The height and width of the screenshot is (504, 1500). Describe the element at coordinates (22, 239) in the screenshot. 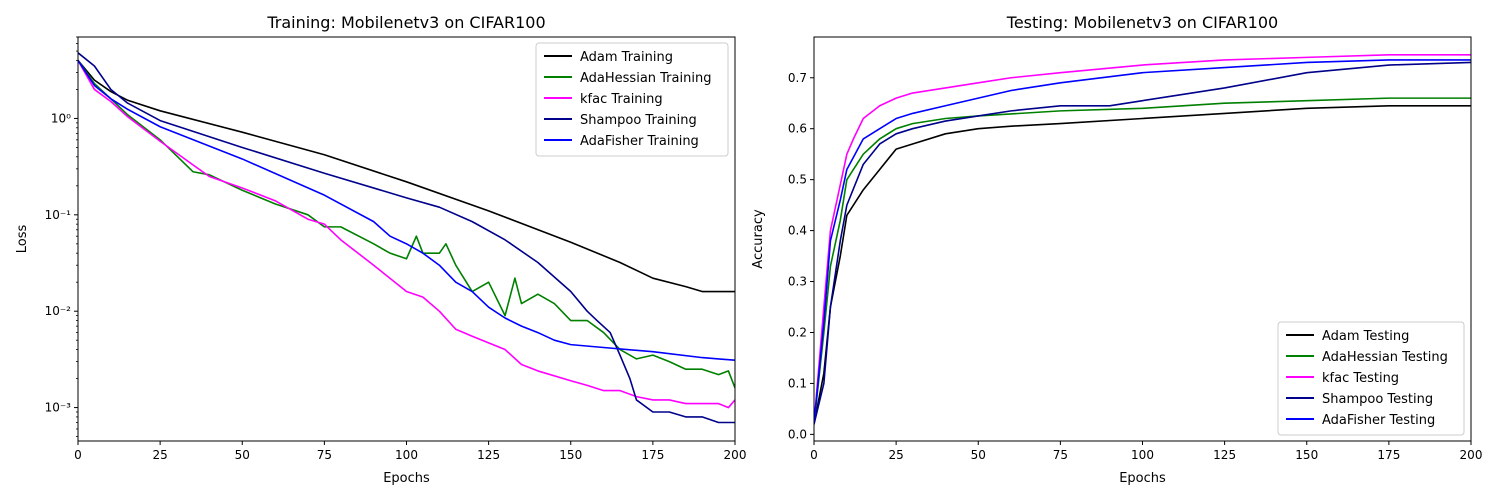

I see `chart-0-y-axis-label: Loss` at that location.